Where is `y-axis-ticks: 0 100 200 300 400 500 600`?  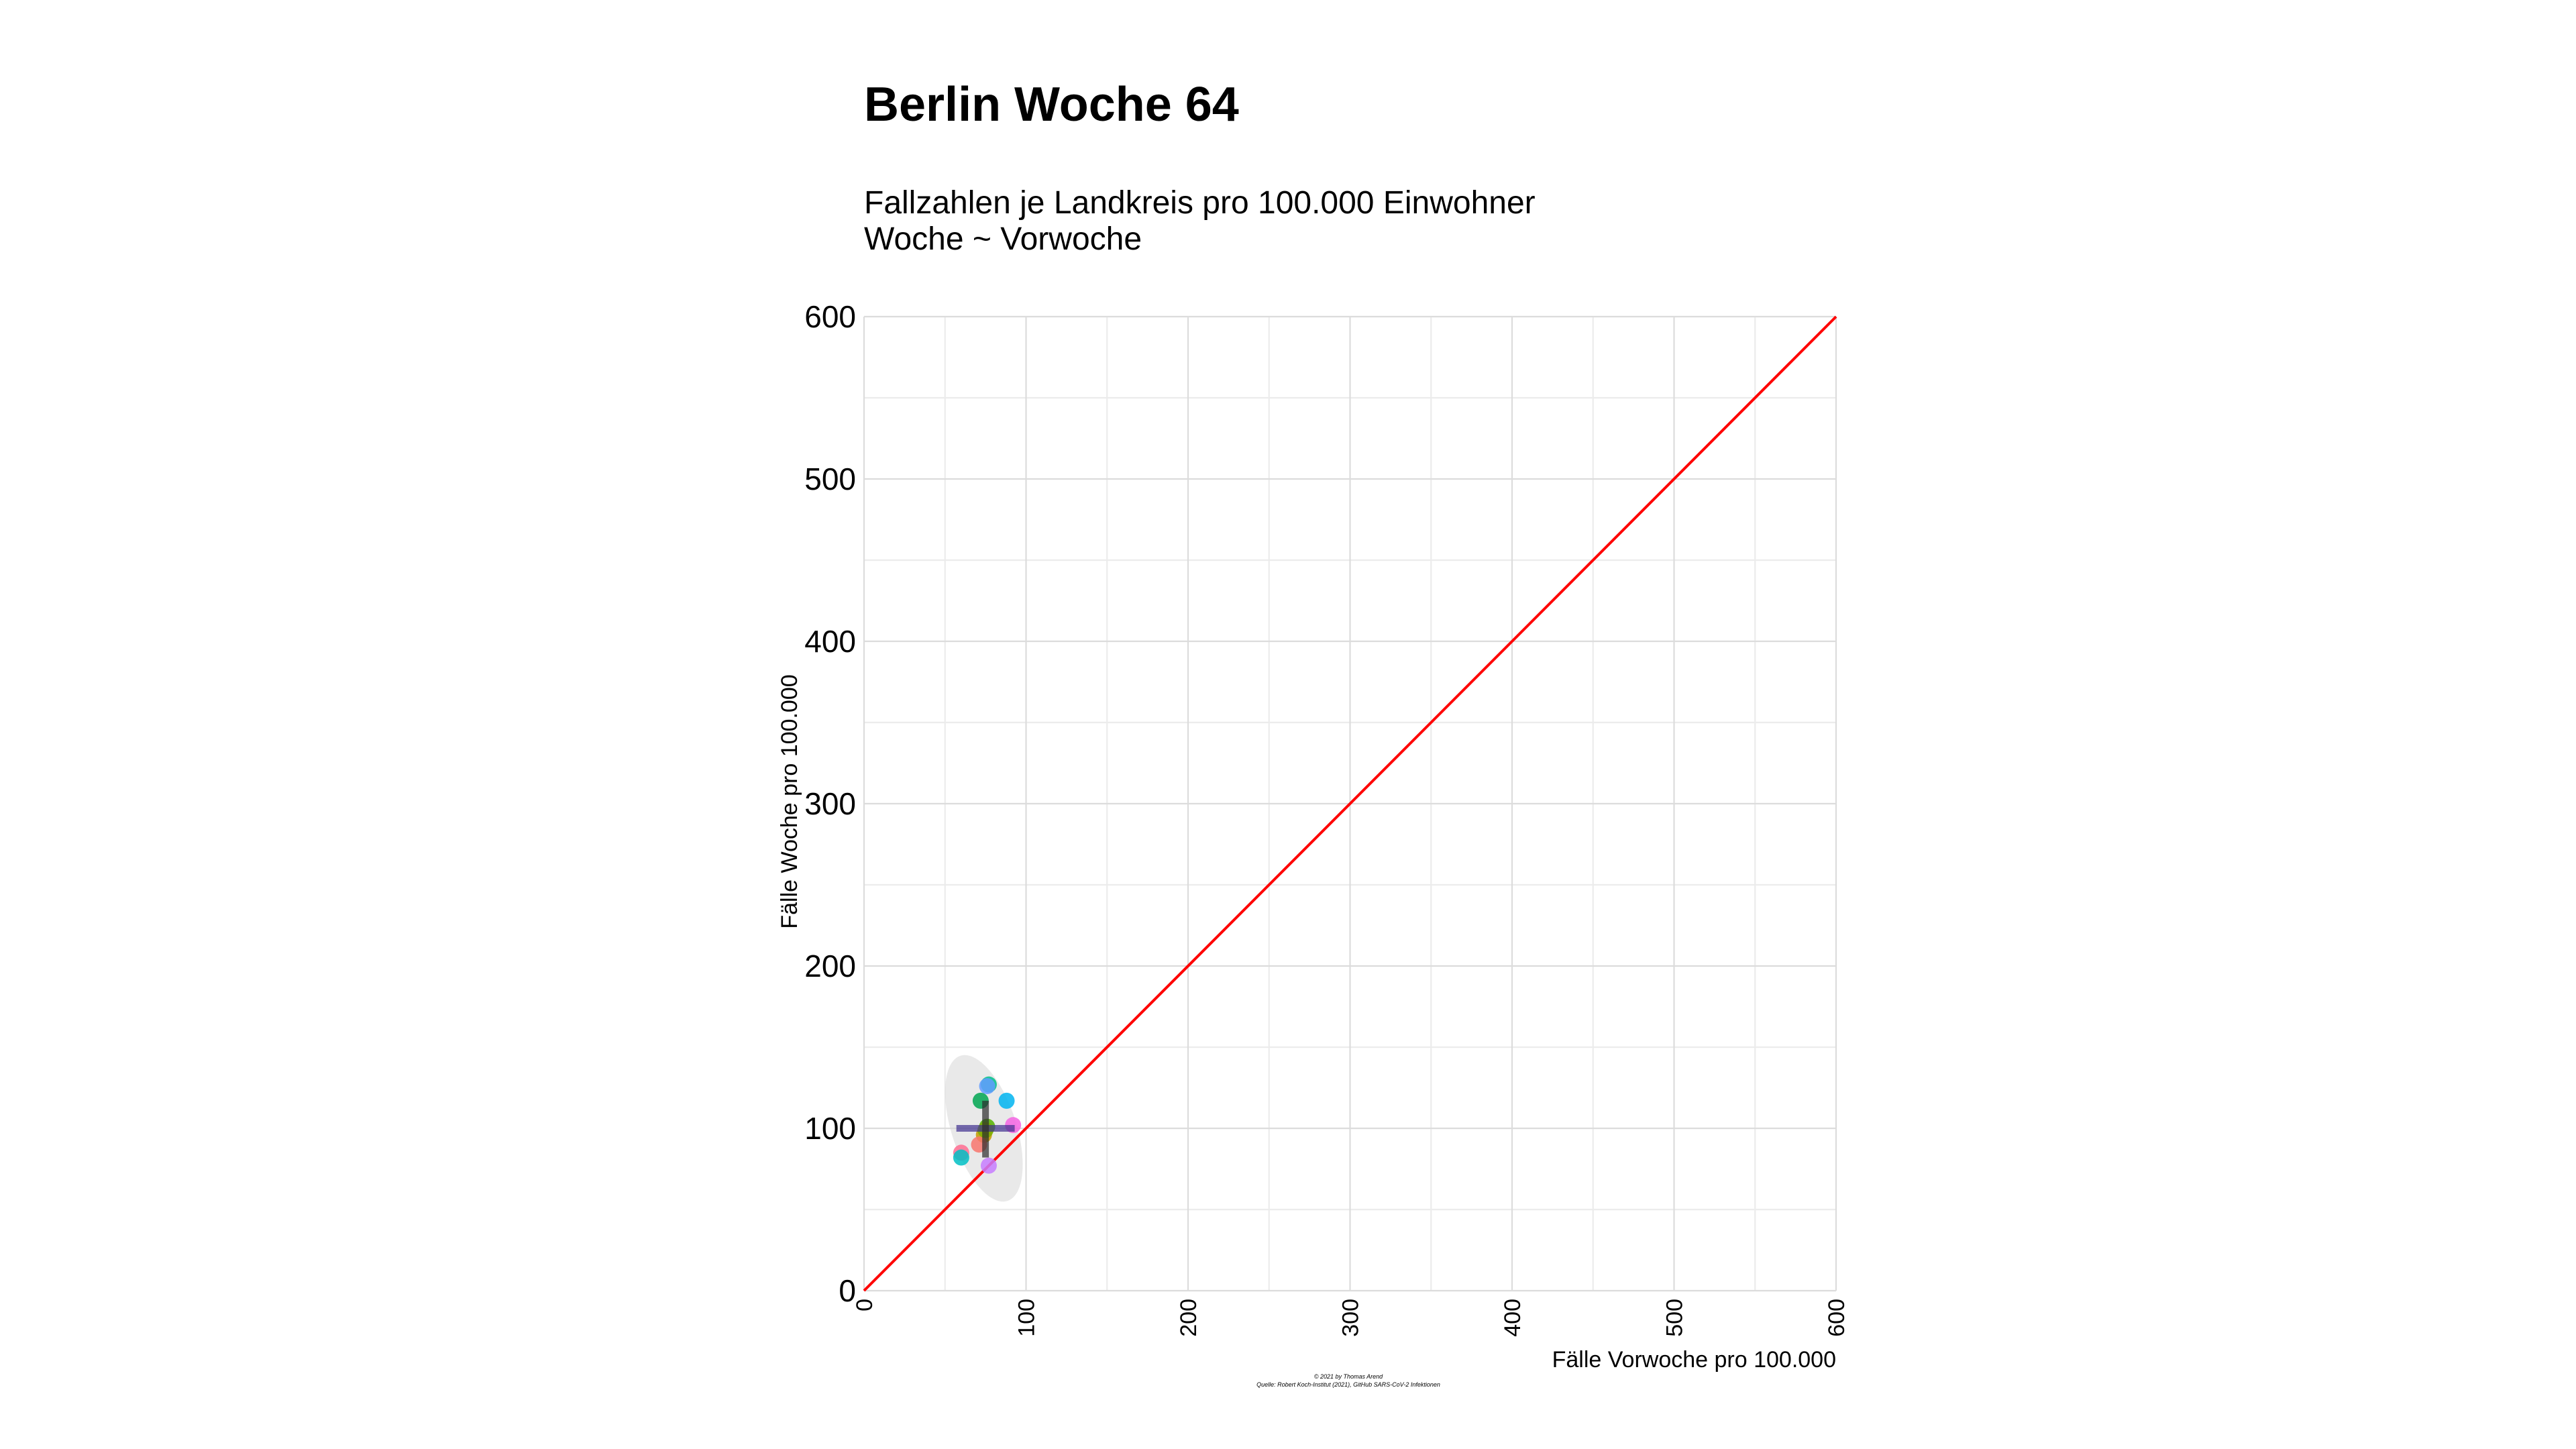
y-axis-ticks: 0 100 200 300 400 500 600 is located at coordinates (830, 803).